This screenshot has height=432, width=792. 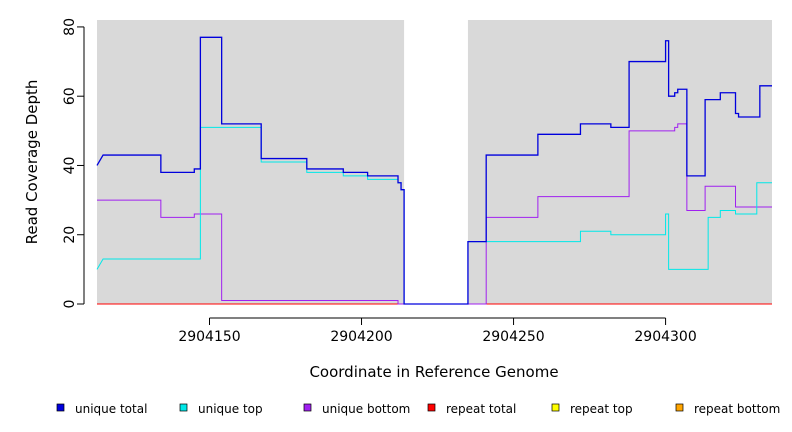 What do you see at coordinates (70, 27) in the screenshot?
I see `y-tick-label: 80` at bounding box center [70, 27].